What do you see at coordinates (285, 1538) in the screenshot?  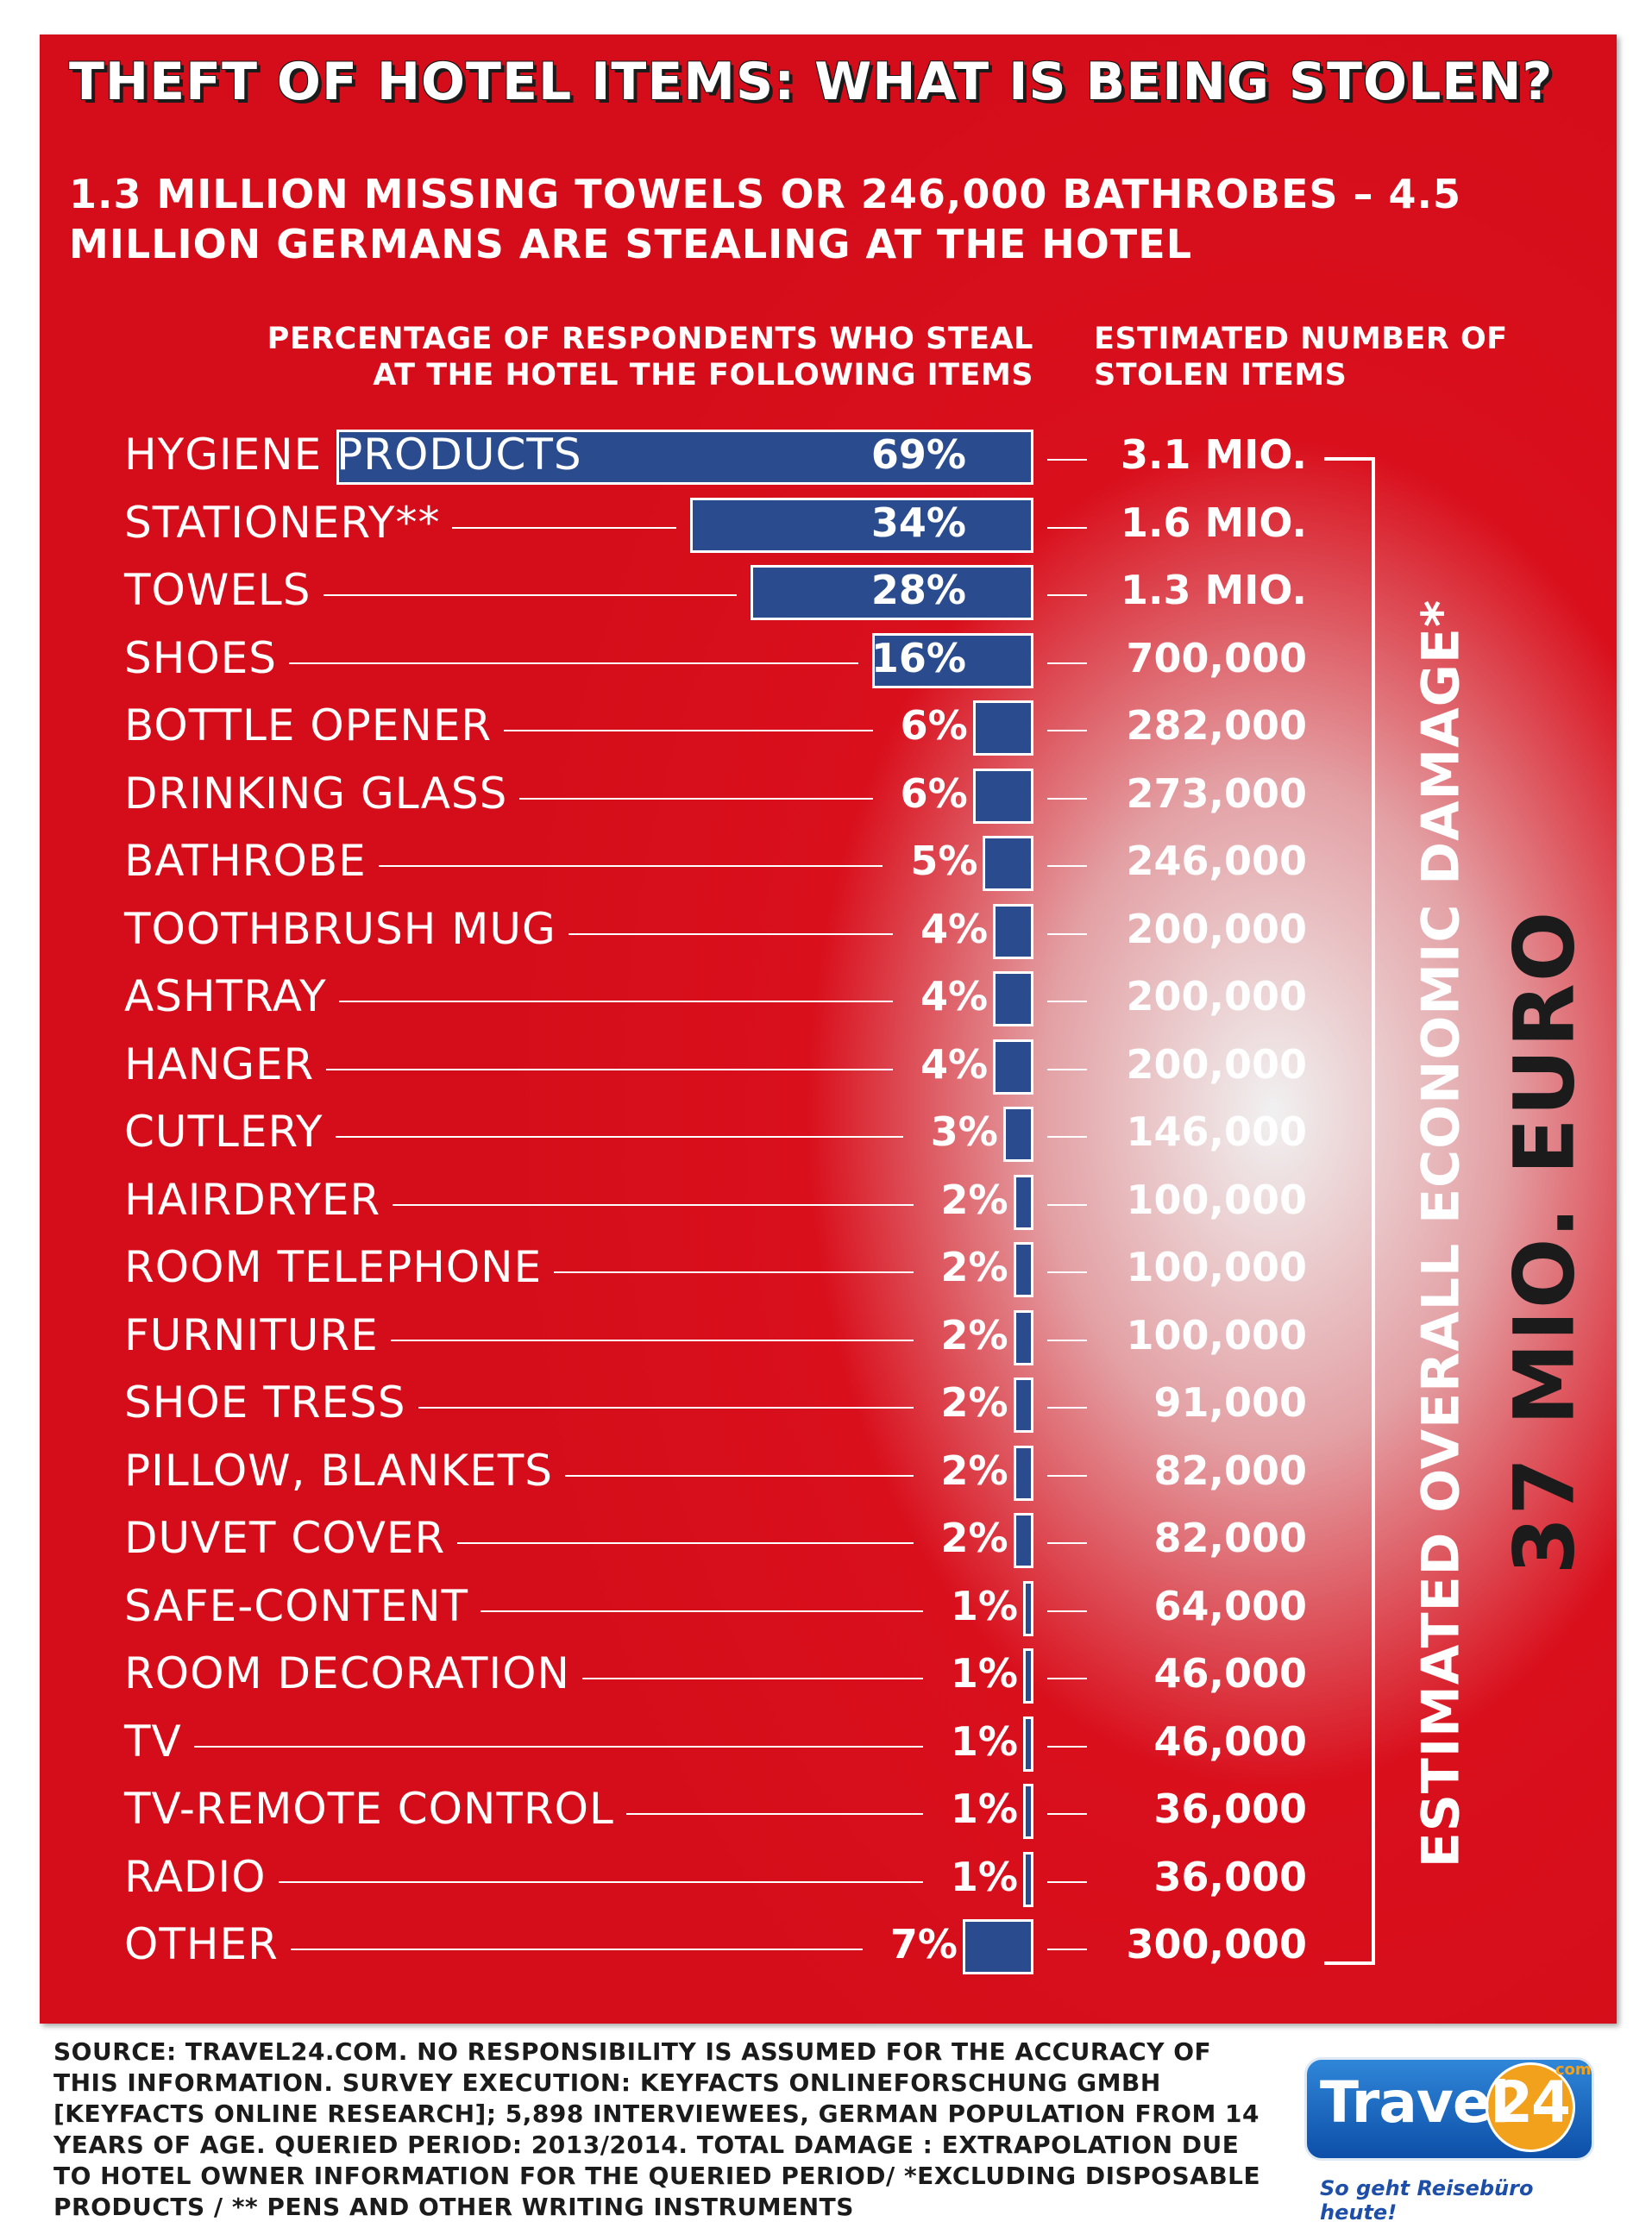 I see `category-label: DUVET COVER` at bounding box center [285, 1538].